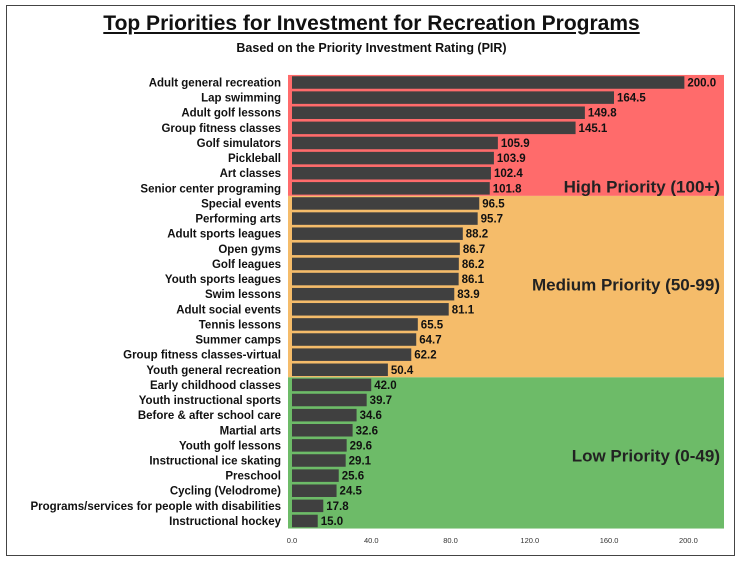 The height and width of the screenshot is (563, 743). What do you see at coordinates (688, 540) in the screenshot?
I see `x-tick-label: 200.0` at bounding box center [688, 540].